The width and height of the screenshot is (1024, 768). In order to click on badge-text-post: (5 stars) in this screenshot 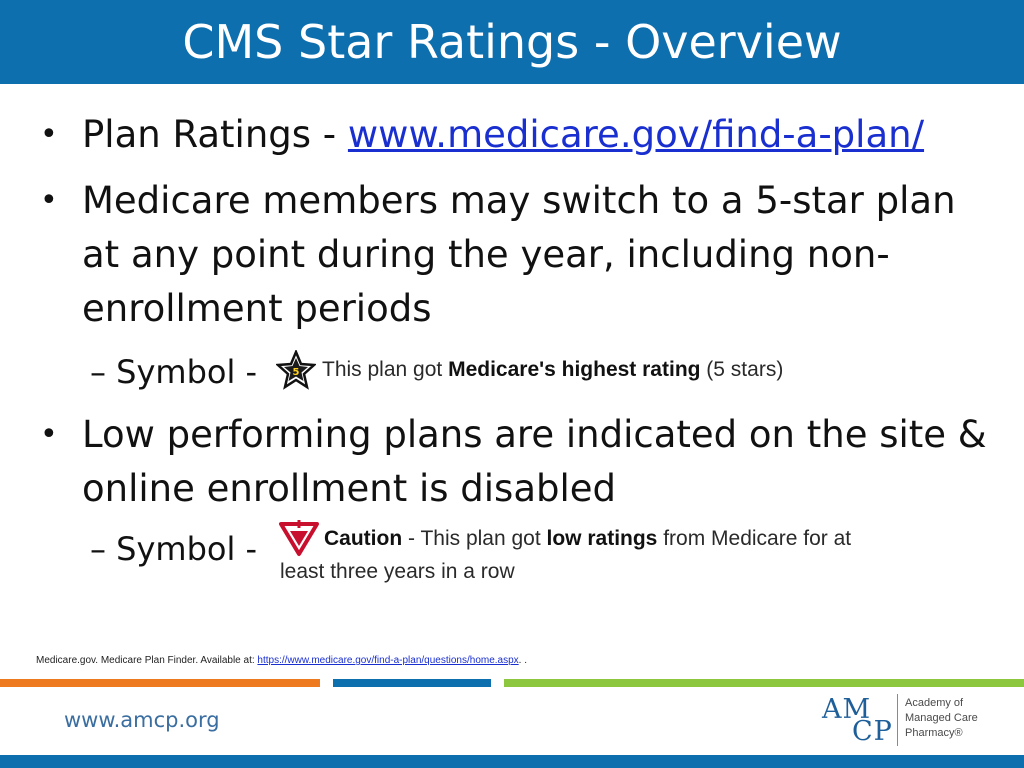, I will do `click(742, 369)`.